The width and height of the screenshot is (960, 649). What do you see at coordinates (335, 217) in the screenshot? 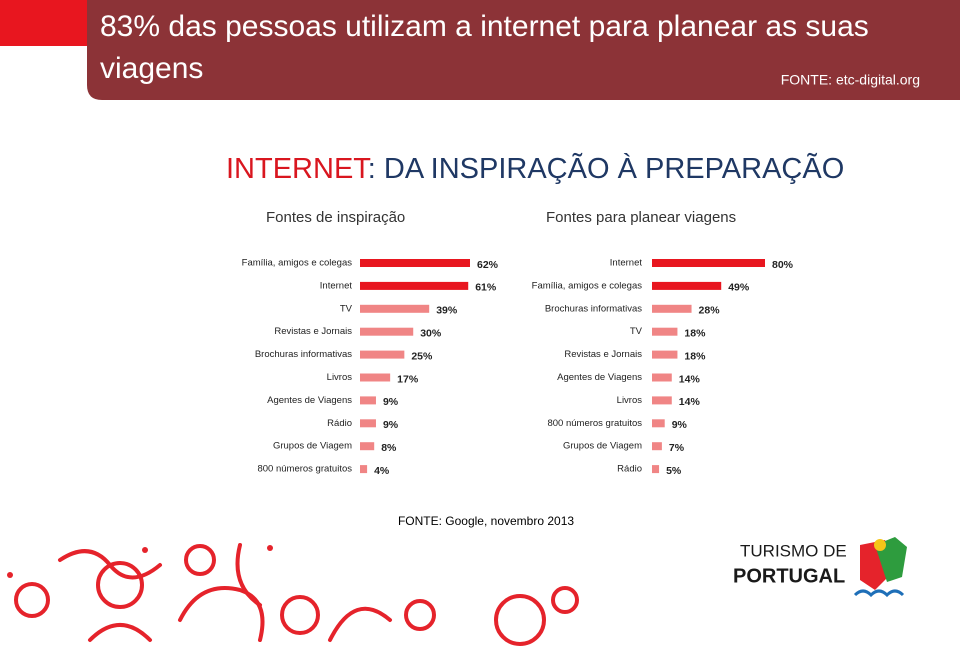
I see `chart-title: Fontes de inspiração` at bounding box center [335, 217].